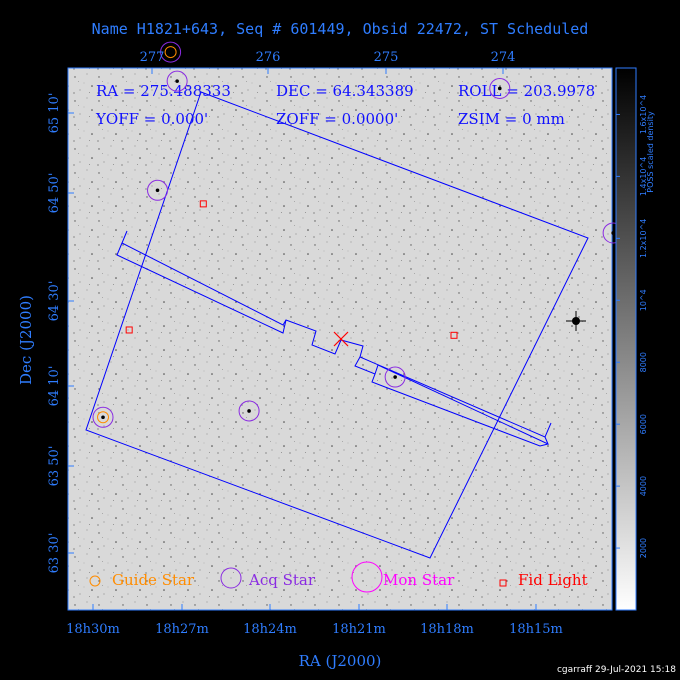 The width and height of the screenshot is (680, 680). I want to click on x-bottom-tick-label: 18h21m, so click(359, 629).